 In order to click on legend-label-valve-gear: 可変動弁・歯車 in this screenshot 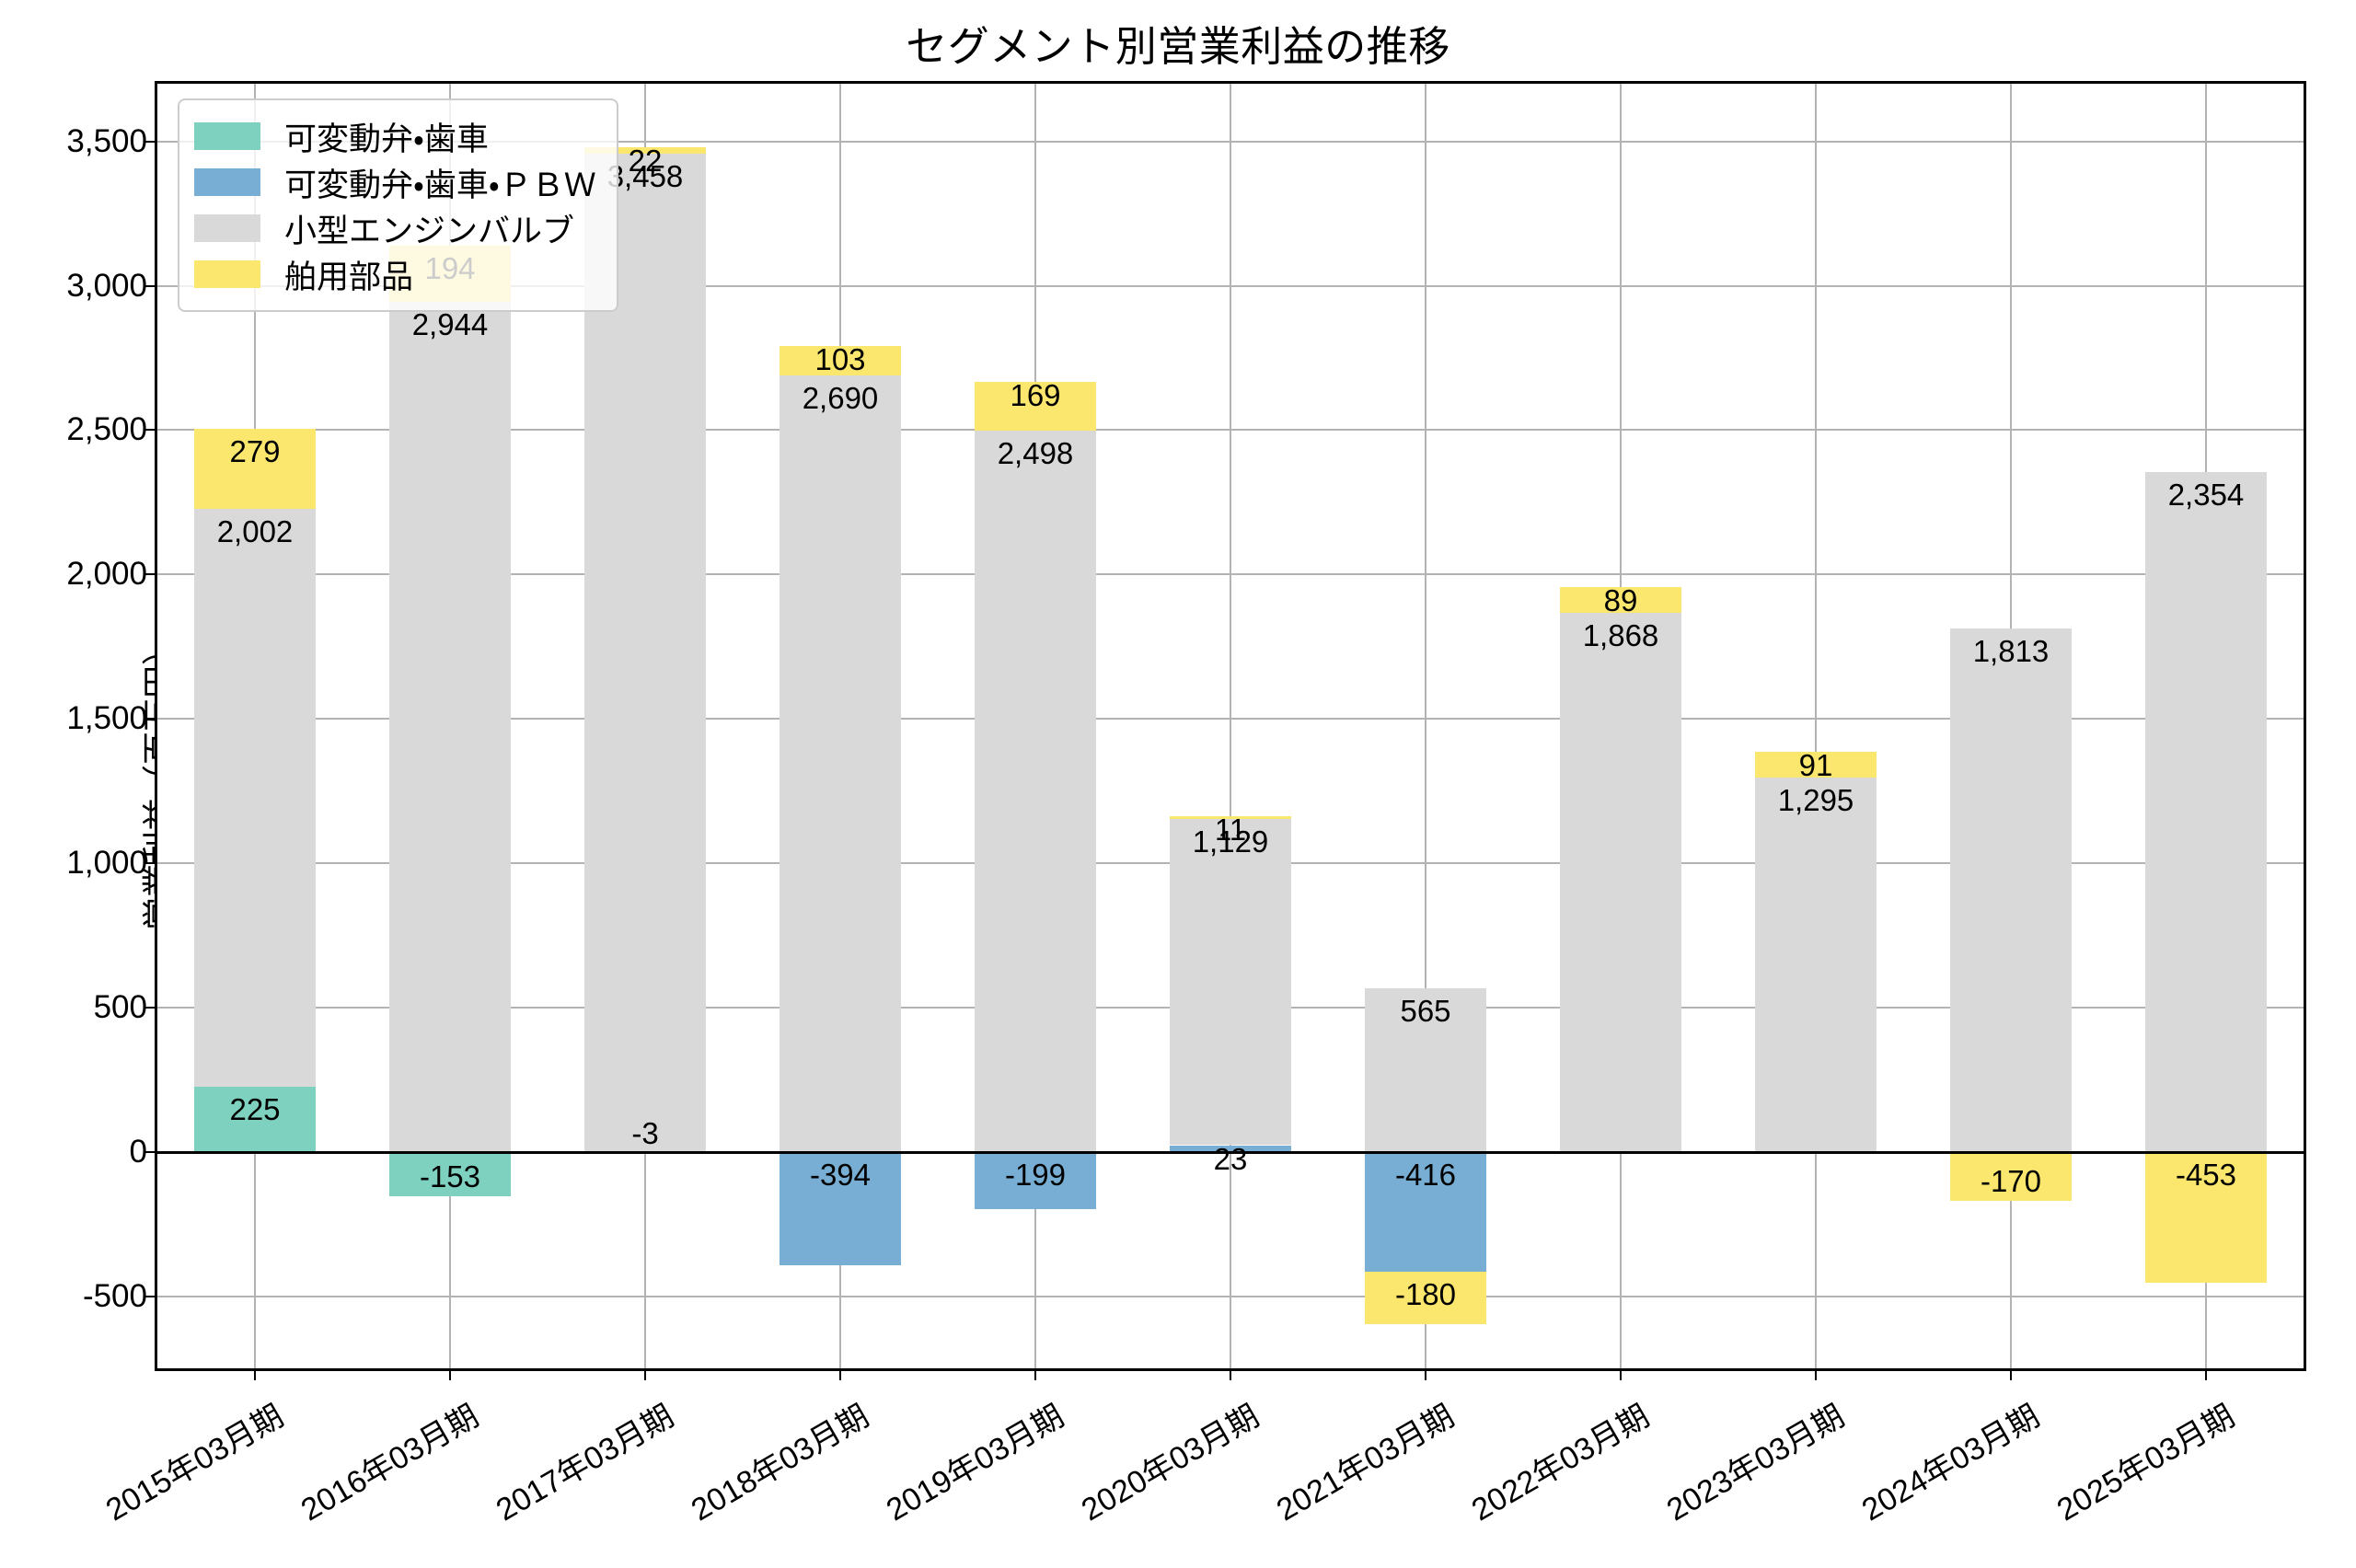, I will do `click(386, 139)`.